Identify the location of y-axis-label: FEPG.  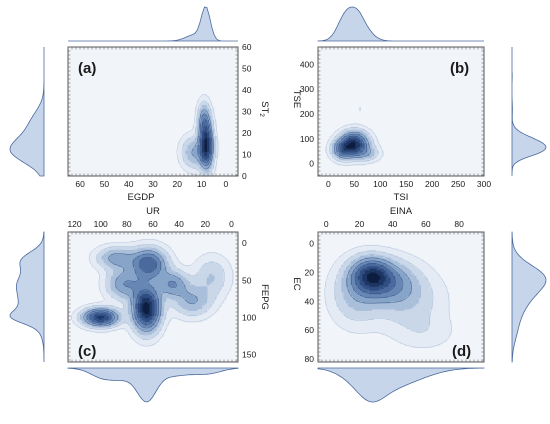
(264, 297).